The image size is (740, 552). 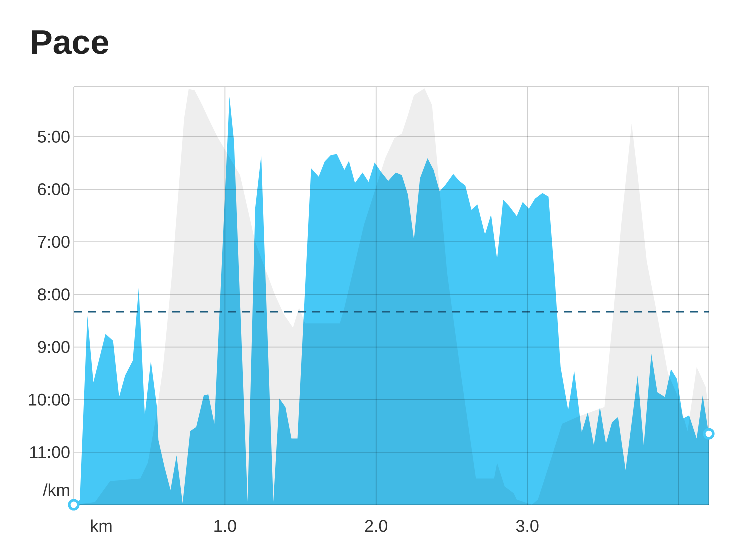 What do you see at coordinates (50, 452) in the screenshot?
I see `y-tick-label: 11:00` at bounding box center [50, 452].